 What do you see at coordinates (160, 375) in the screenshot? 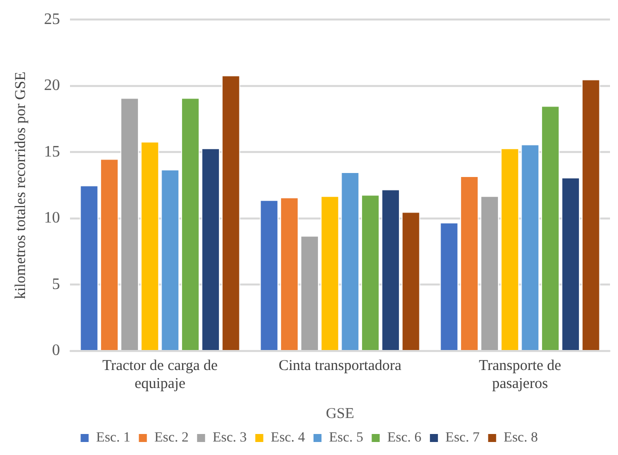
I see `x-tick-label: Tractor de carga de equipaje` at bounding box center [160, 375].